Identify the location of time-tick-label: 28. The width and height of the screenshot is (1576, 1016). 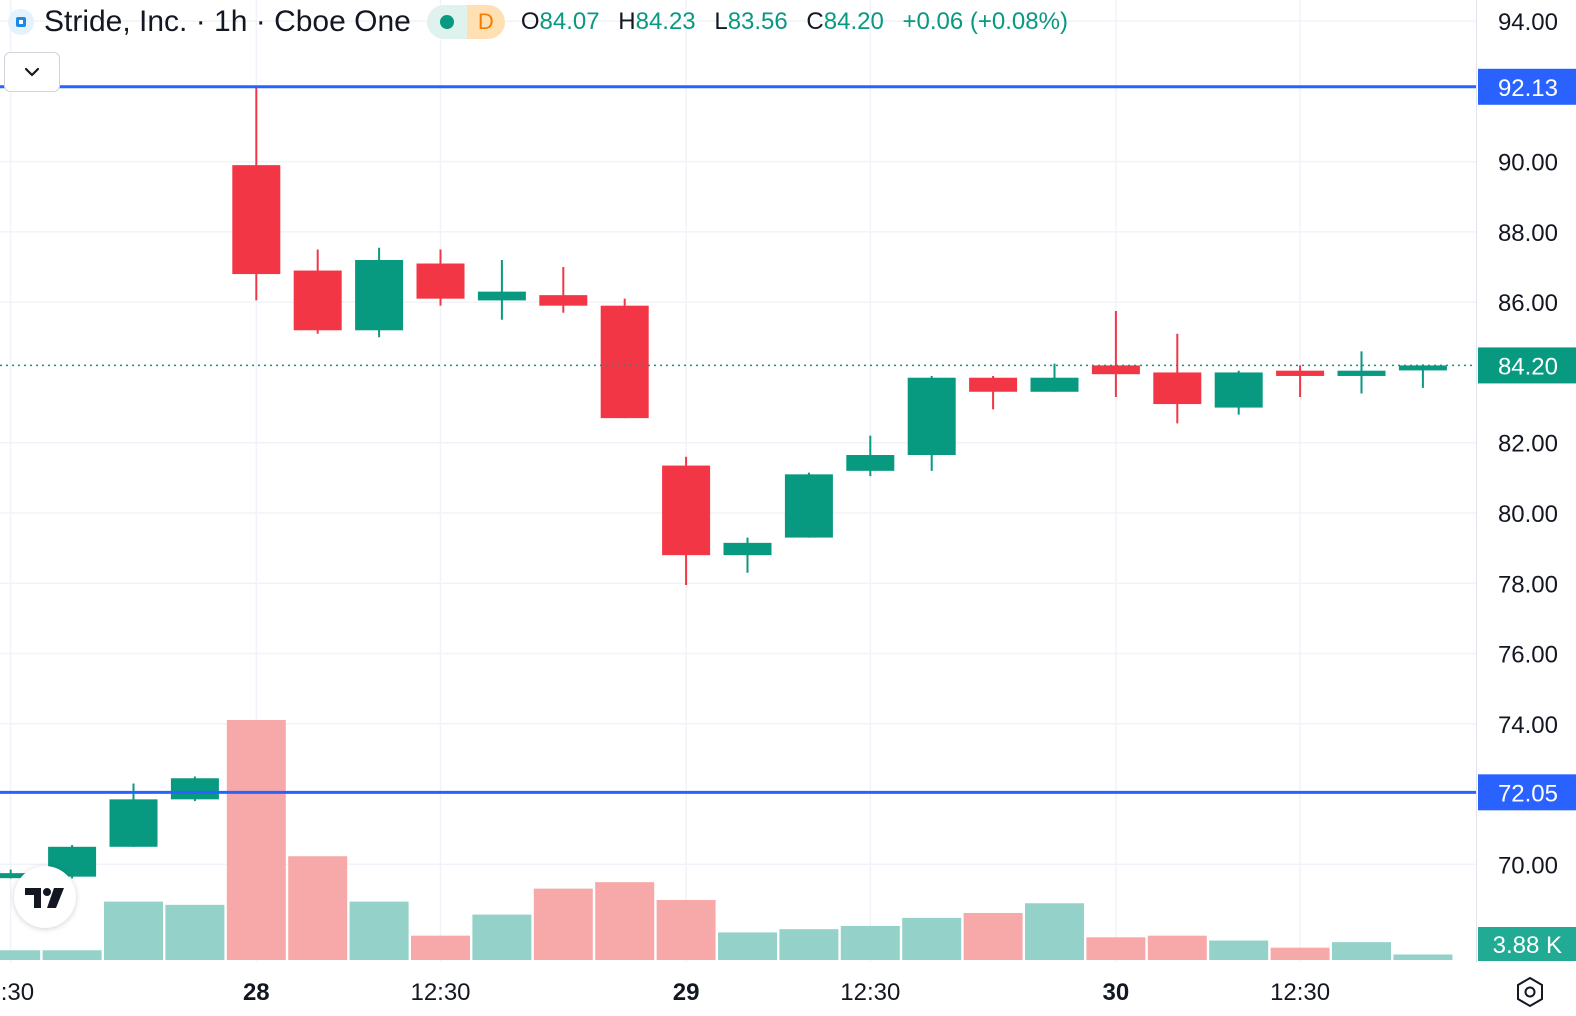
(256, 992).